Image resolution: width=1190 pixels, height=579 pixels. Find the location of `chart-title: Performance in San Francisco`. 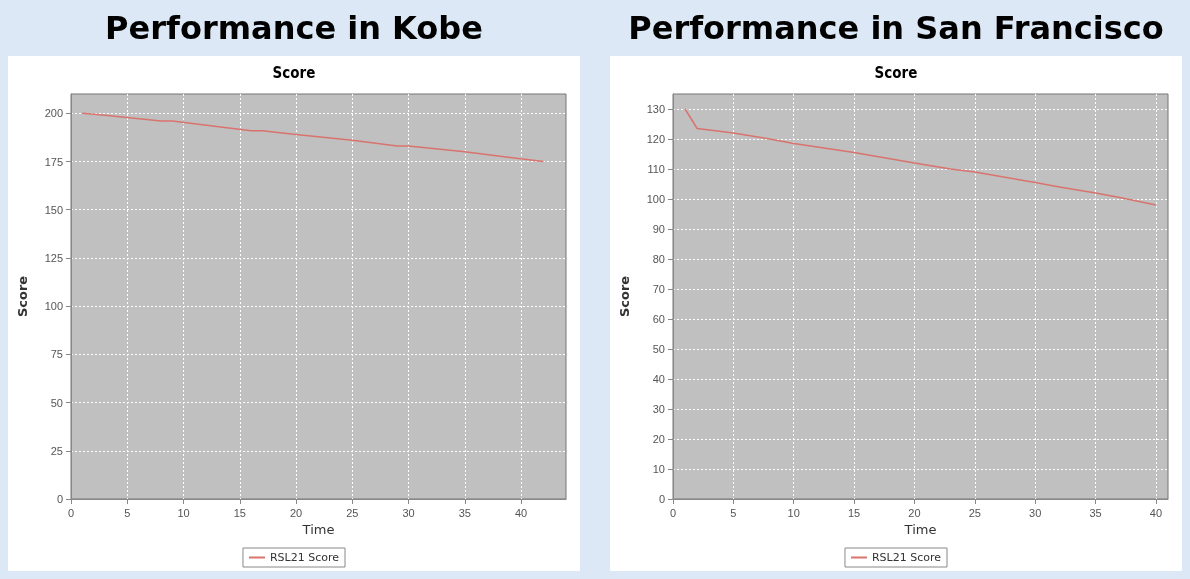

chart-title: Performance in San Francisco is located at coordinates (896, 28).